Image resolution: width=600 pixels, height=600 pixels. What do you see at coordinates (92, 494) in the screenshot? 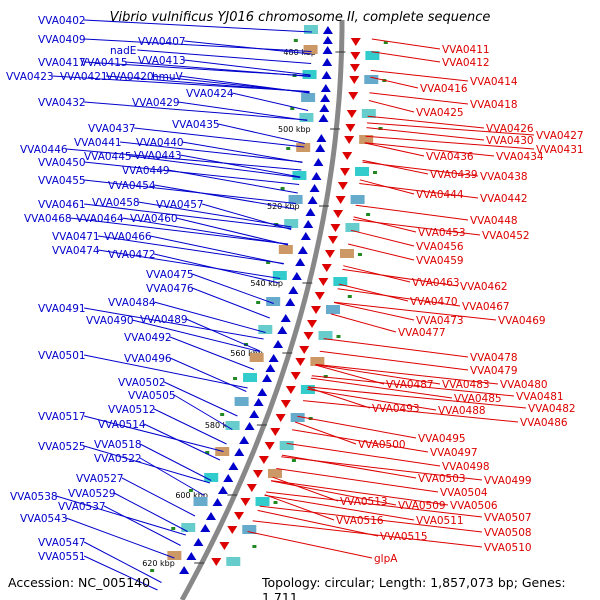
I see `forward-gene-label: VVA0529` at bounding box center [92, 494].